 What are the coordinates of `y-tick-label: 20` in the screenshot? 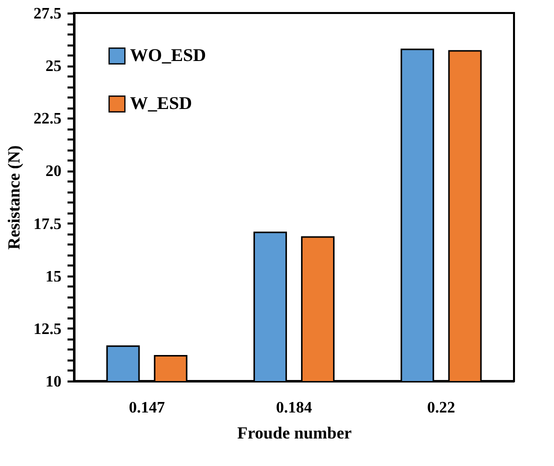 It's located at (54, 171).